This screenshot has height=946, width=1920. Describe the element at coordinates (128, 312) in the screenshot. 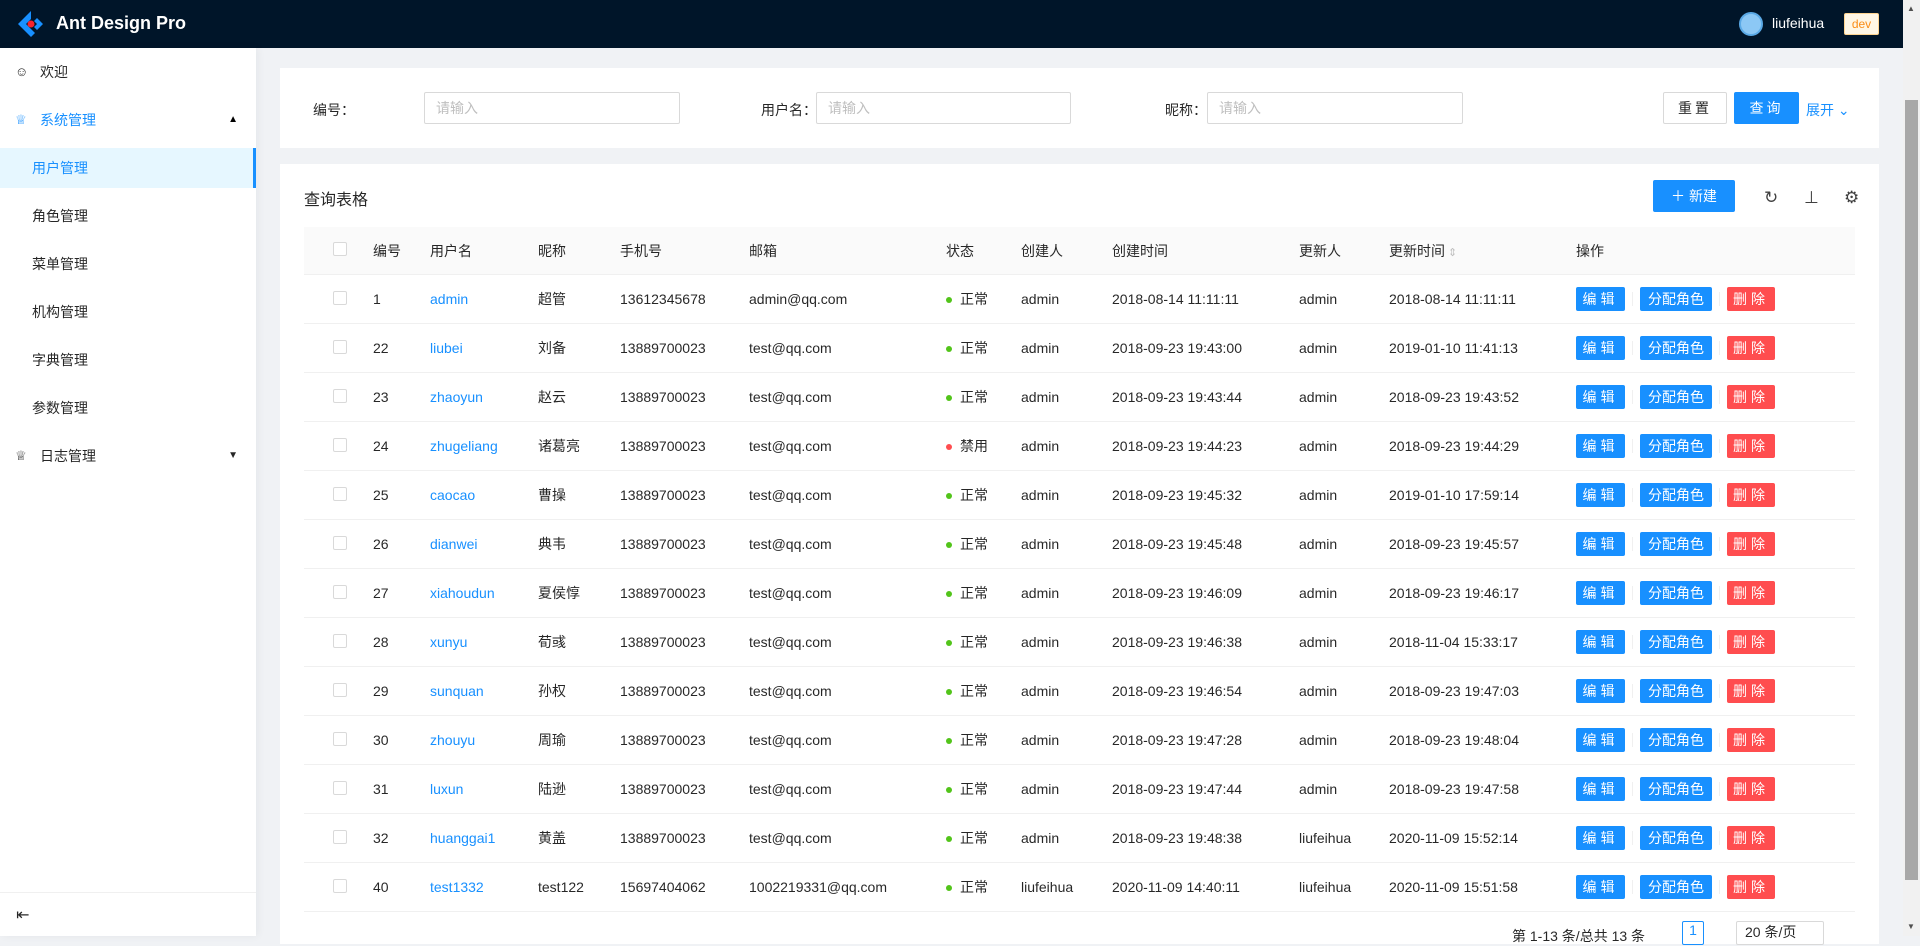

I see `sidebar-item-orgs: 机构管理` at that location.